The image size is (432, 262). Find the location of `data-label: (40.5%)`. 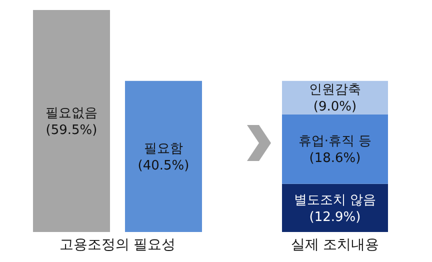

data-label: (40.5%) is located at coordinates (164, 166).